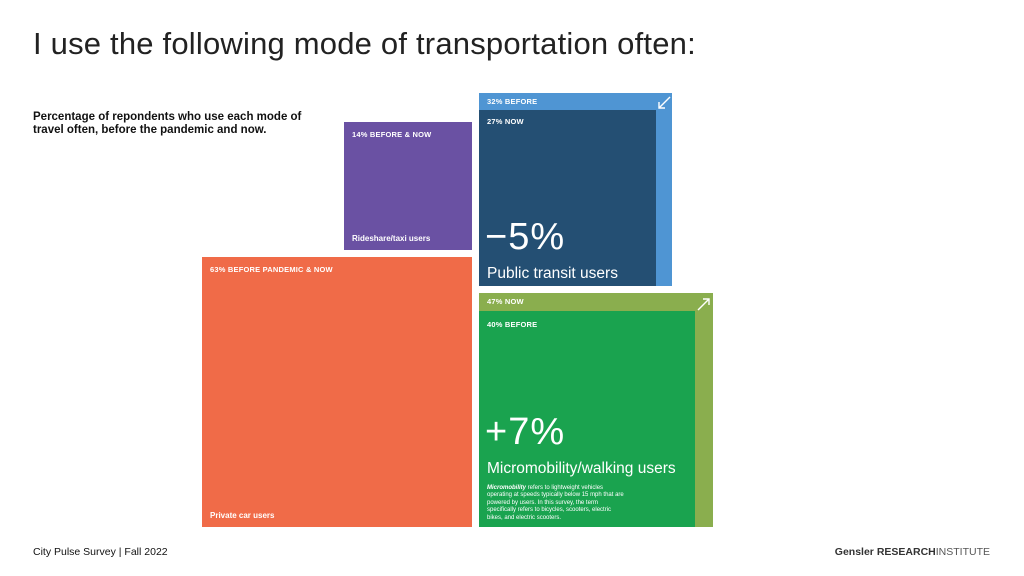 This screenshot has height=576, width=1024. Describe the element at coordinates (703, 304) in the screenshot. I see `grow-arrow-icon` at that location.